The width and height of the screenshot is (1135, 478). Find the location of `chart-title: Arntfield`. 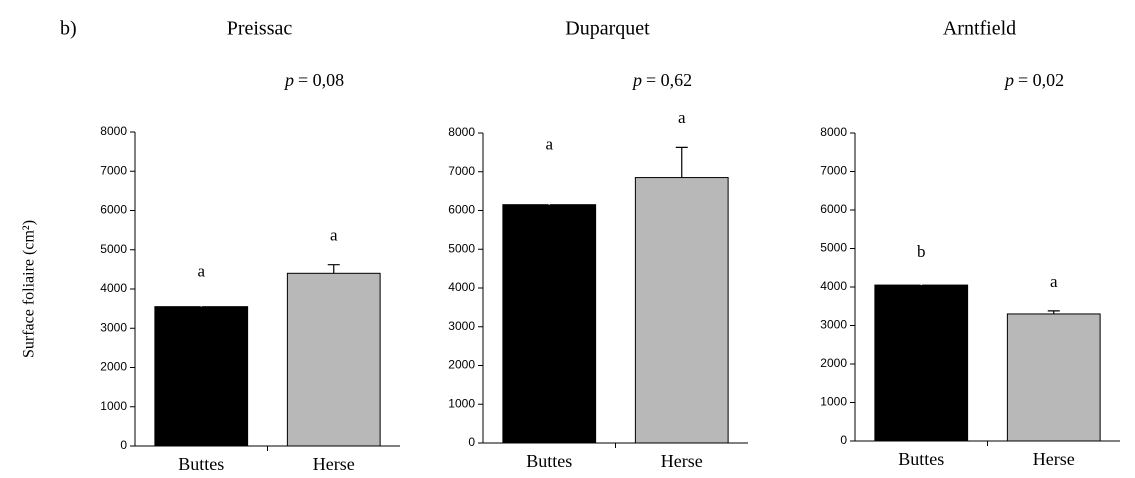

chart-title: Arntfield is located at coordinates (979, 29).